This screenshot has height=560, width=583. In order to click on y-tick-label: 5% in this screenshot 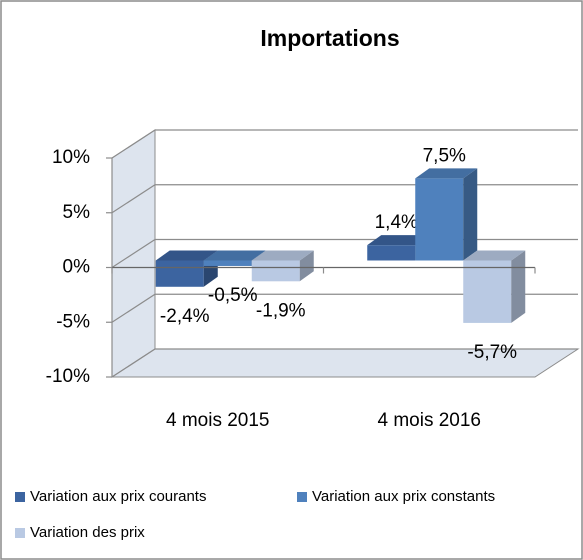, I will do `click(77, 212)`.